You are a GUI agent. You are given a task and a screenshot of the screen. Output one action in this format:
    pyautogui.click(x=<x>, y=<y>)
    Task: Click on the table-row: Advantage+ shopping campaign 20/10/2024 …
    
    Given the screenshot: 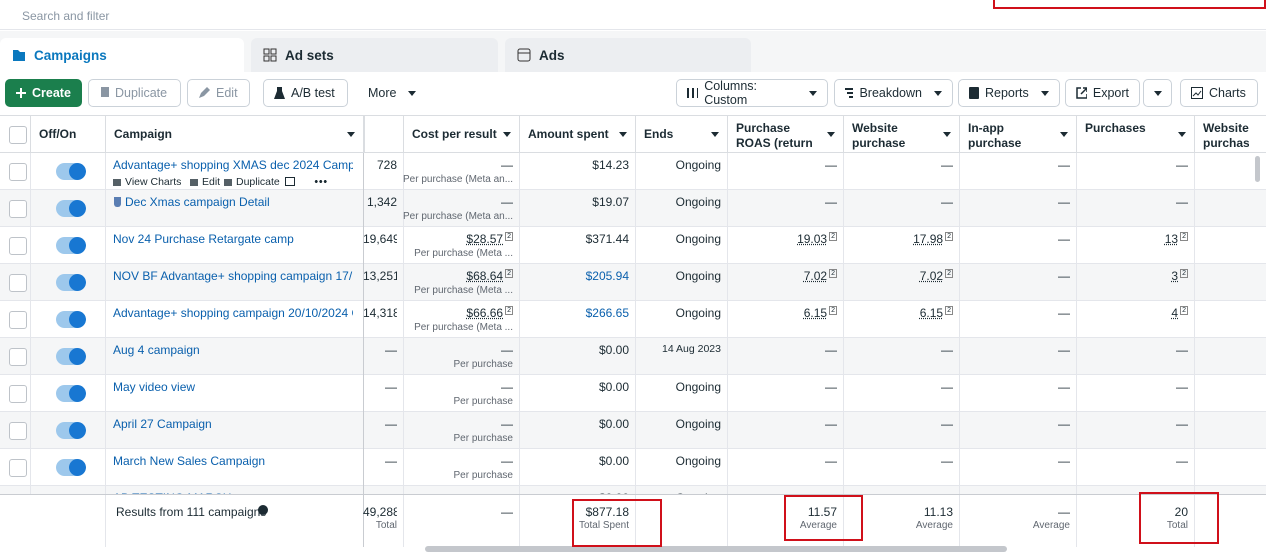 What is the action you would take?
    pyautogui.click(x=633, y=319)
    